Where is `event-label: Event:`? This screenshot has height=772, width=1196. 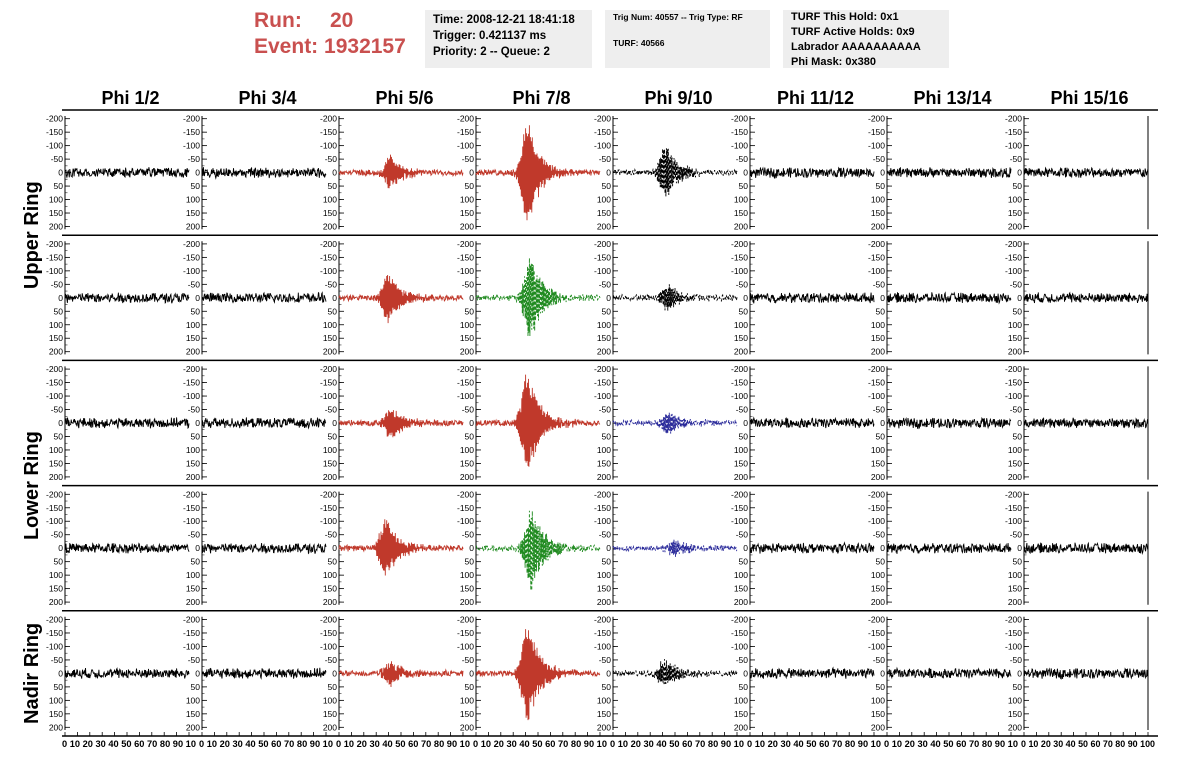
event-label: Event: is located at coordinates (286, 46).